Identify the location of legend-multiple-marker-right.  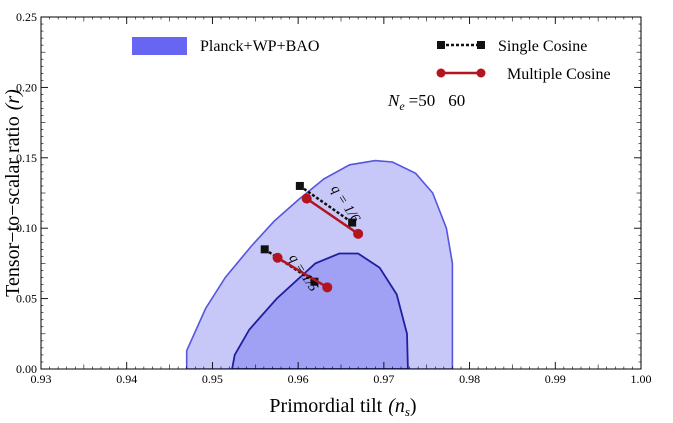
(481, 73).